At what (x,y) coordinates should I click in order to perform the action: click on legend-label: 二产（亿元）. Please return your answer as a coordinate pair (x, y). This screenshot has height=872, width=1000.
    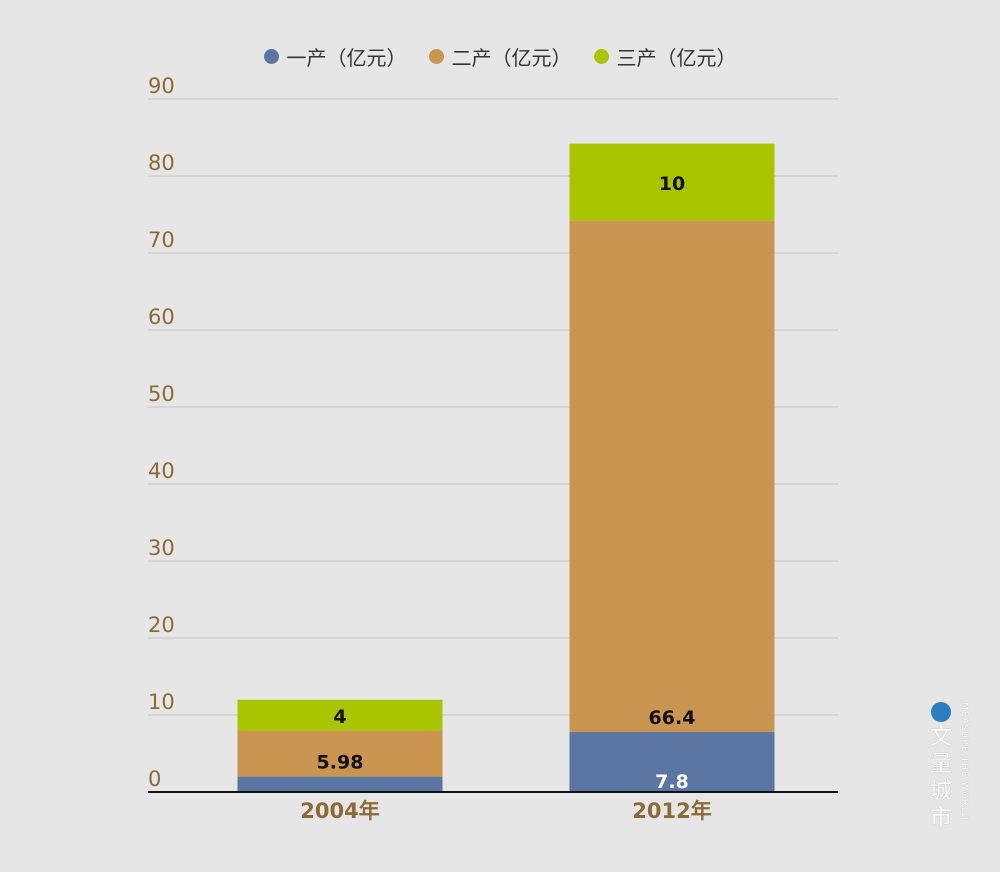
    Looking at the image, I should click on (511, 58).